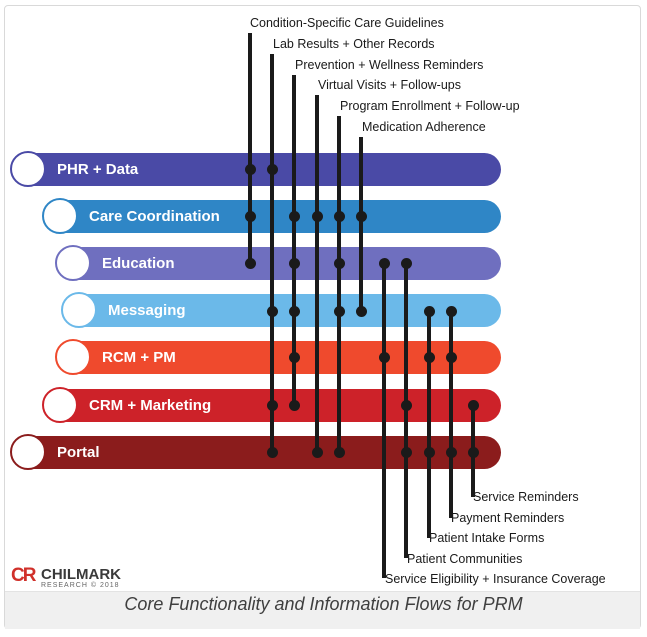  Describe the element at coordinates (347, 23) in the screenshot. I see `label-condition-specific-care-guidelines: Condition-Specific Care Guidelines` at that location.